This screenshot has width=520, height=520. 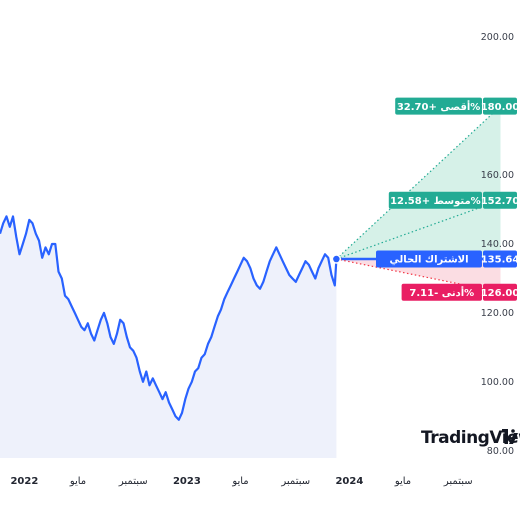 What do you see at coordinates (336, 259) in the screenshot?
I see `current-point` at bounding box center [336, 259].